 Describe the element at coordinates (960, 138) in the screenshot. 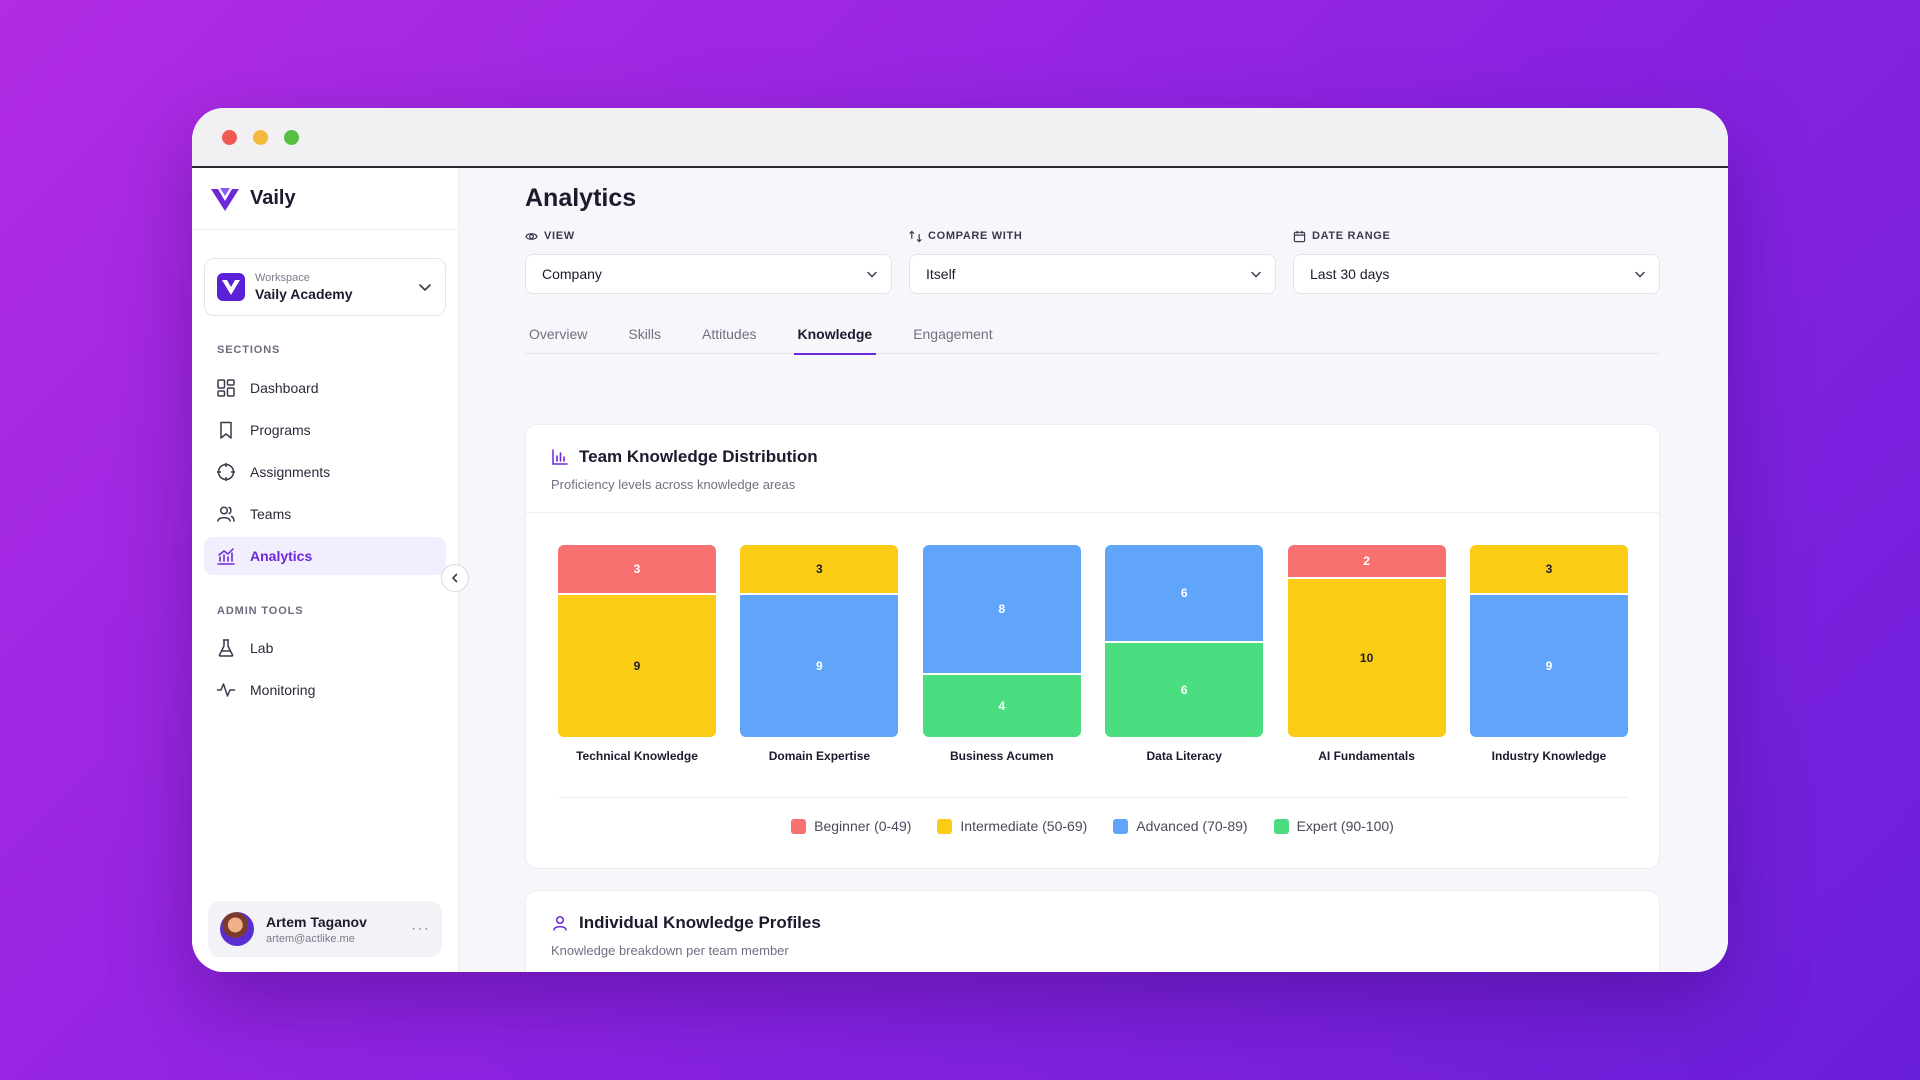

I see `window-titlebar` at that location.